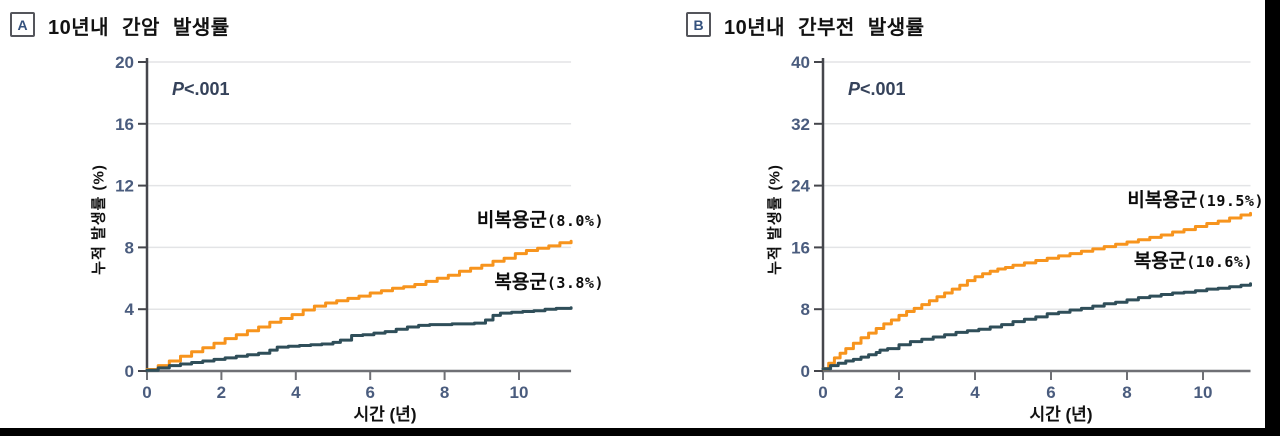  Describe the element at coordinates (800, 124) in the screenshot. I see `y-tick-label: 32` at that location.